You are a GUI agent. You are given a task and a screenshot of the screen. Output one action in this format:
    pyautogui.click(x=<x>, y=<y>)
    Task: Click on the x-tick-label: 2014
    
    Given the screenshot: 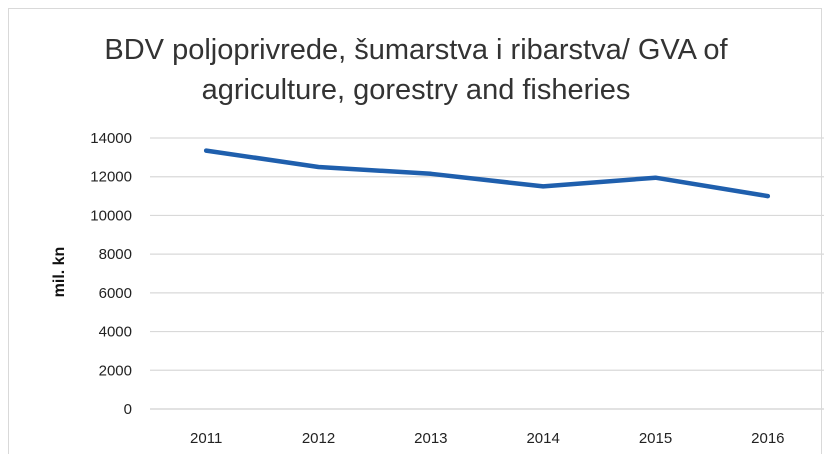 What is the action you would take?
    pyautogui.click(x=542, y=438)
    